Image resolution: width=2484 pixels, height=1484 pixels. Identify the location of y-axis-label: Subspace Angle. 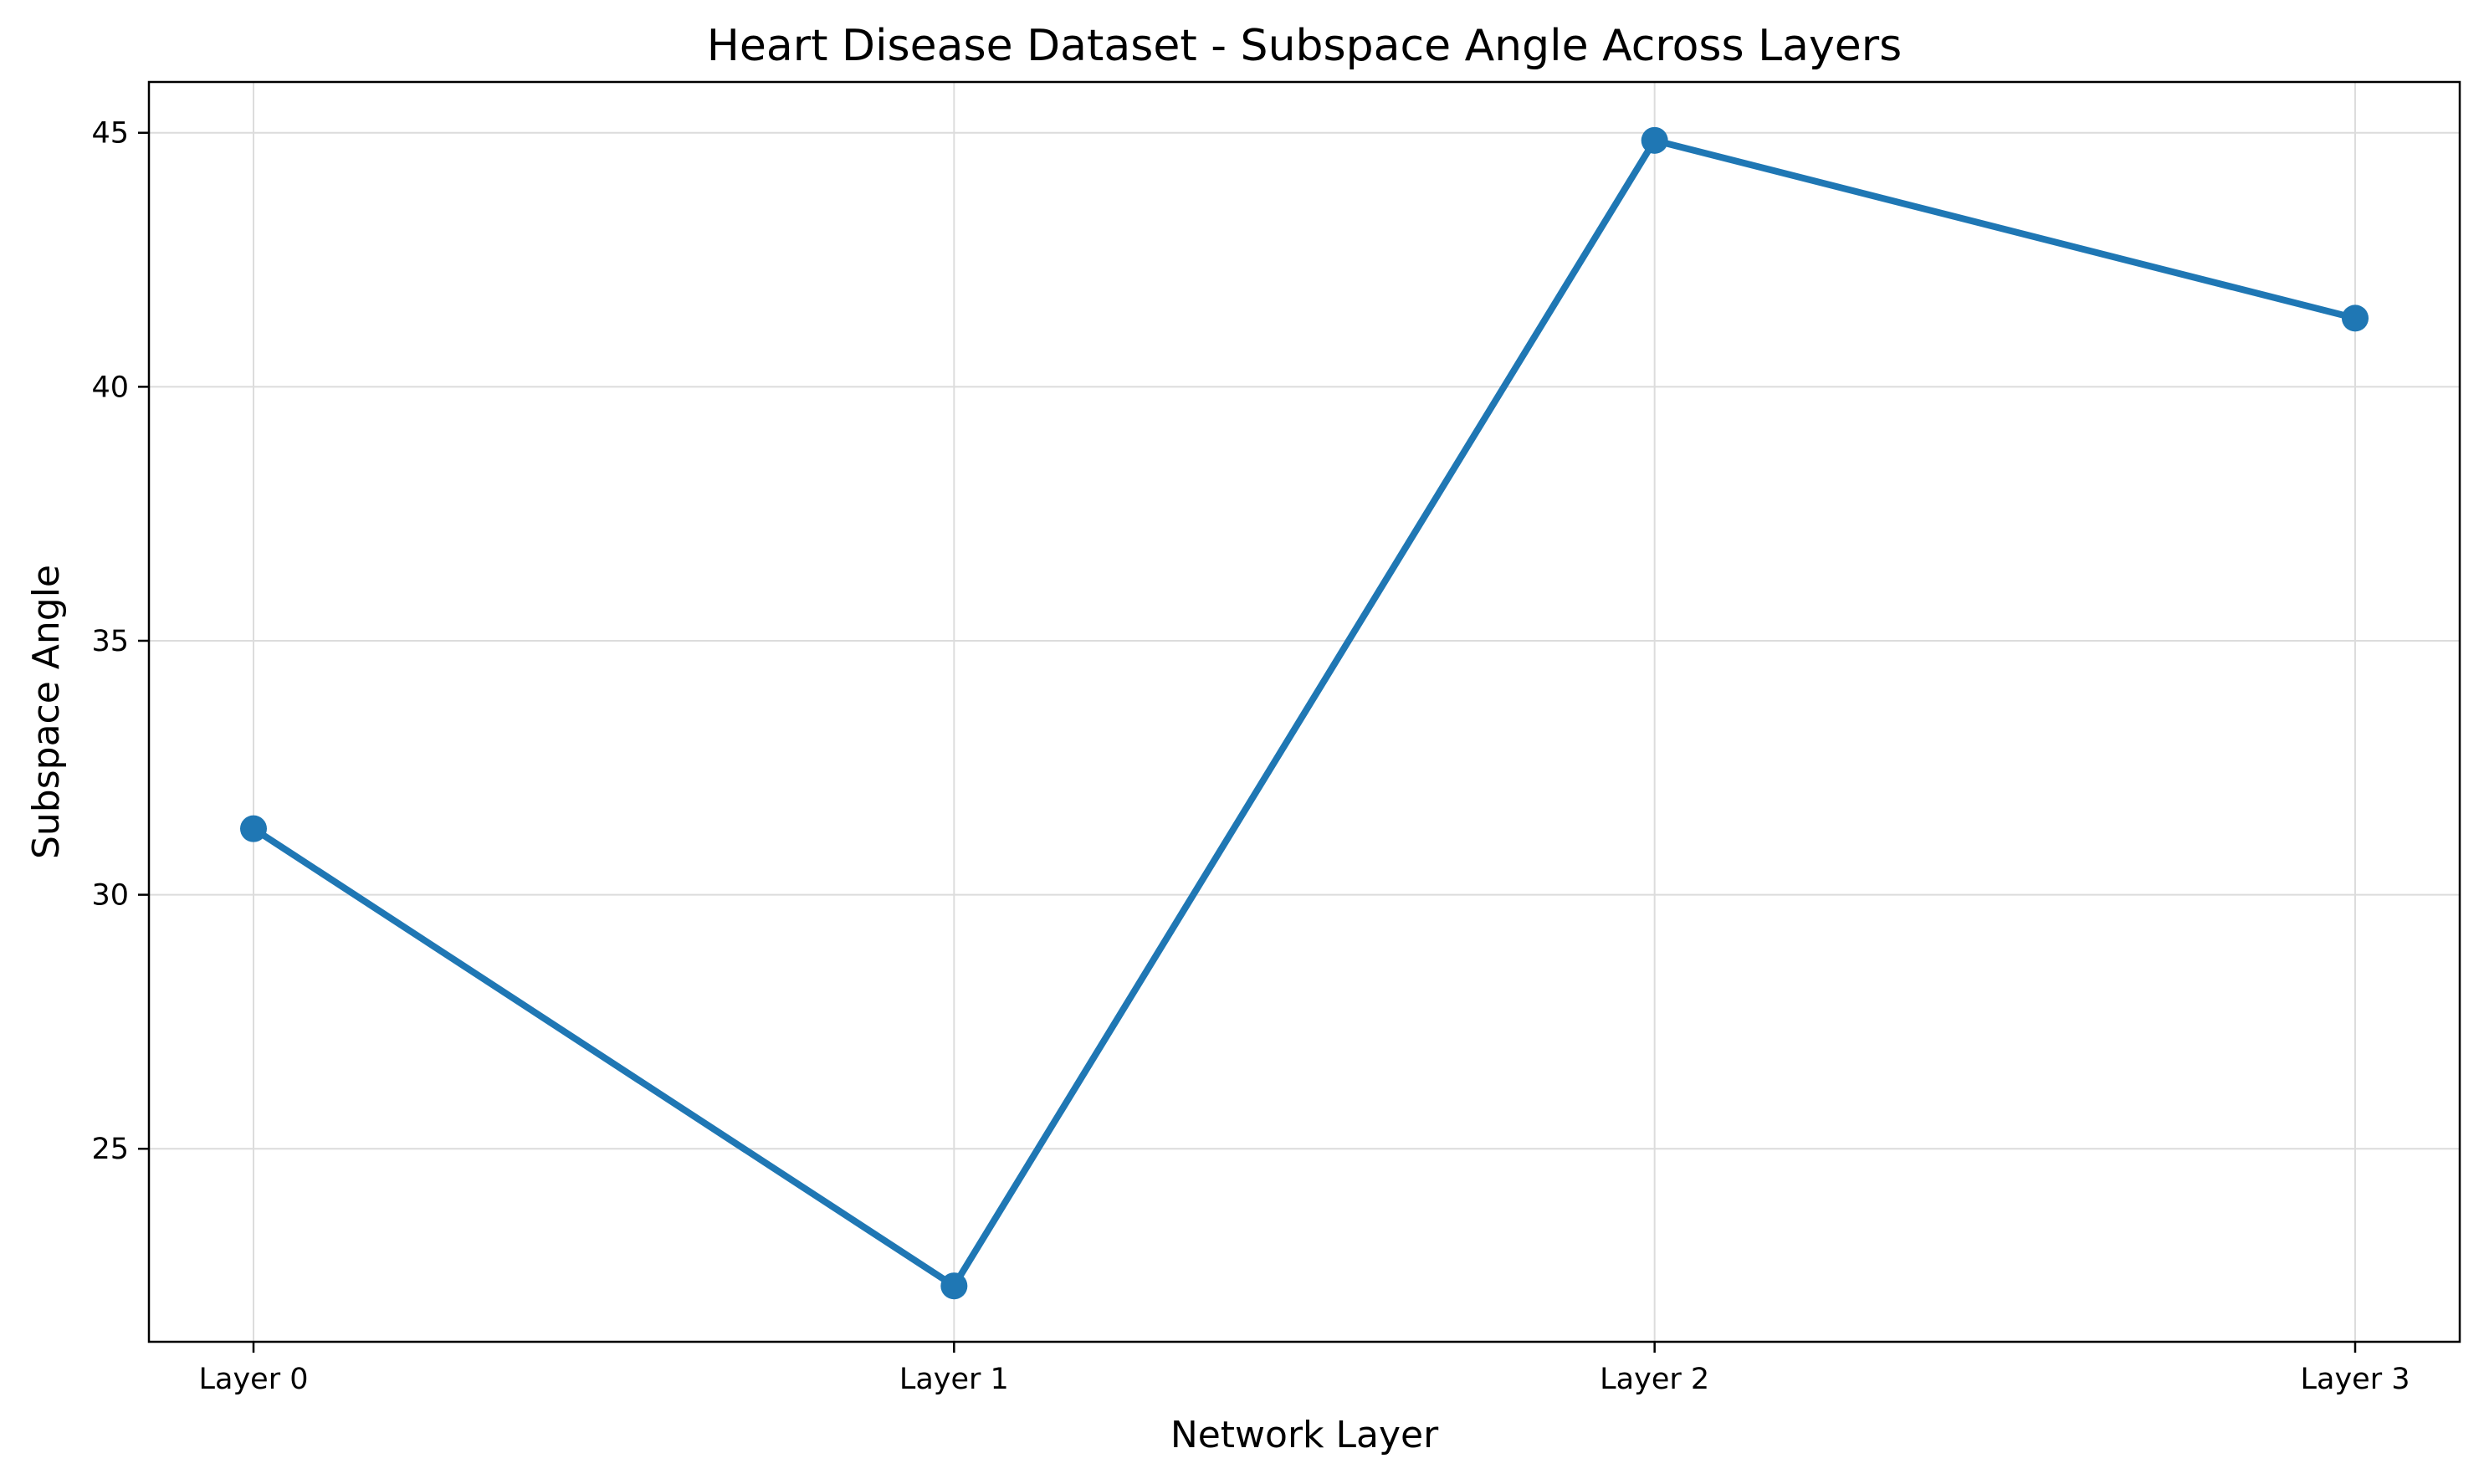
(46, 712).